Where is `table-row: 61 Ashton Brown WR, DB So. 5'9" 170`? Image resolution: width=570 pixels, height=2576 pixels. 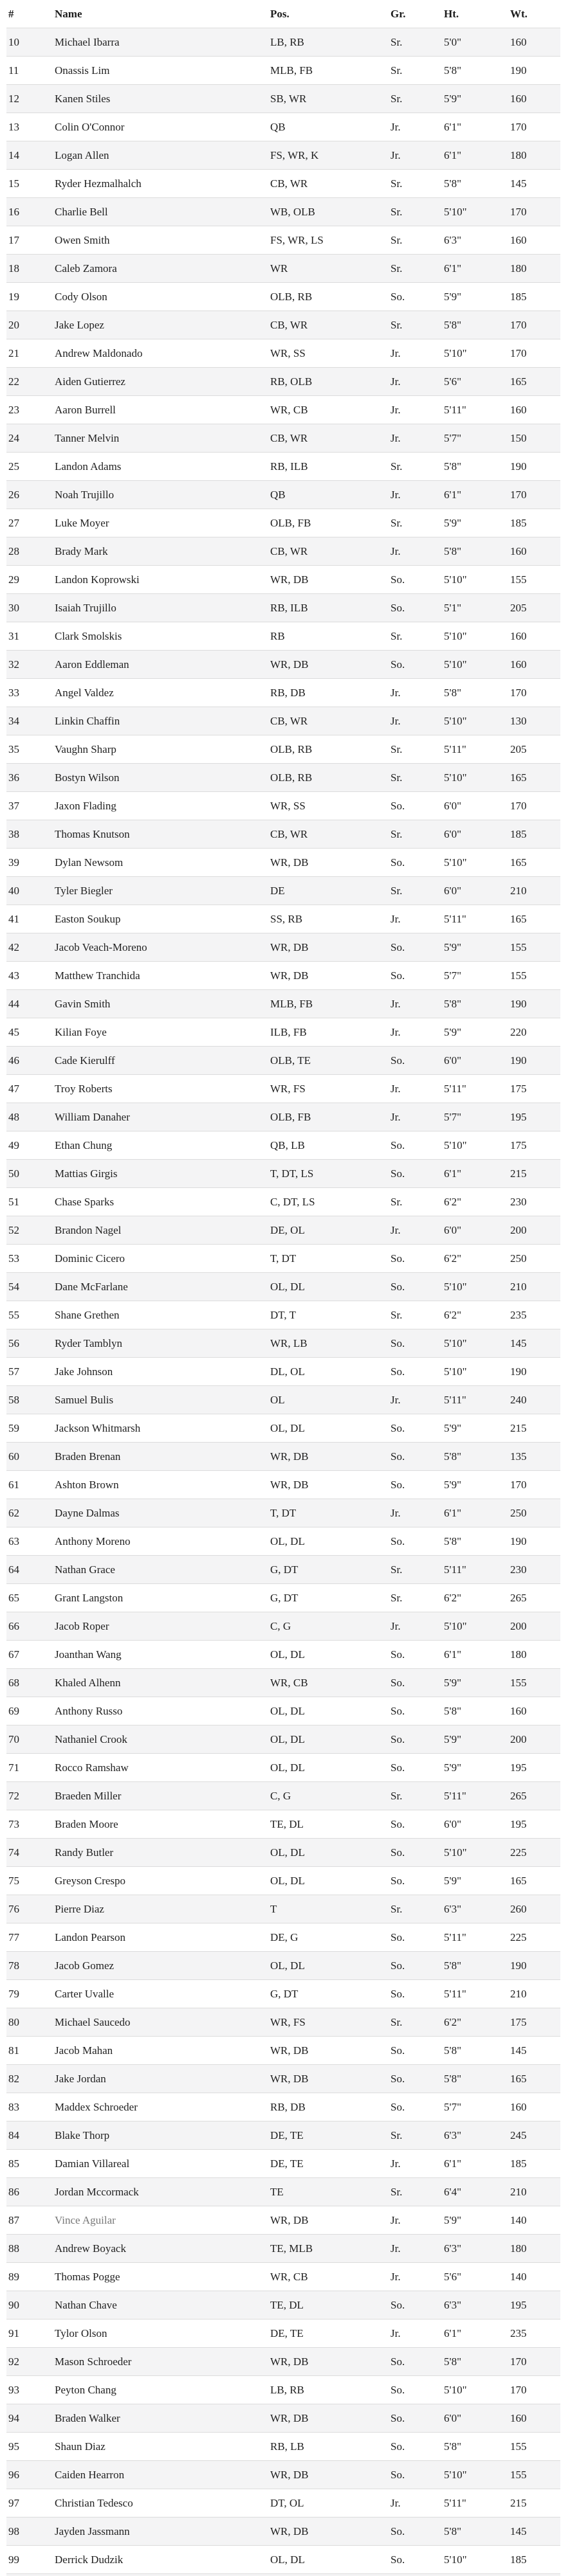 table-row: 61 Ashton Brown WR, DB So. 5'9" 170 is located at coordinates (283, 1484).